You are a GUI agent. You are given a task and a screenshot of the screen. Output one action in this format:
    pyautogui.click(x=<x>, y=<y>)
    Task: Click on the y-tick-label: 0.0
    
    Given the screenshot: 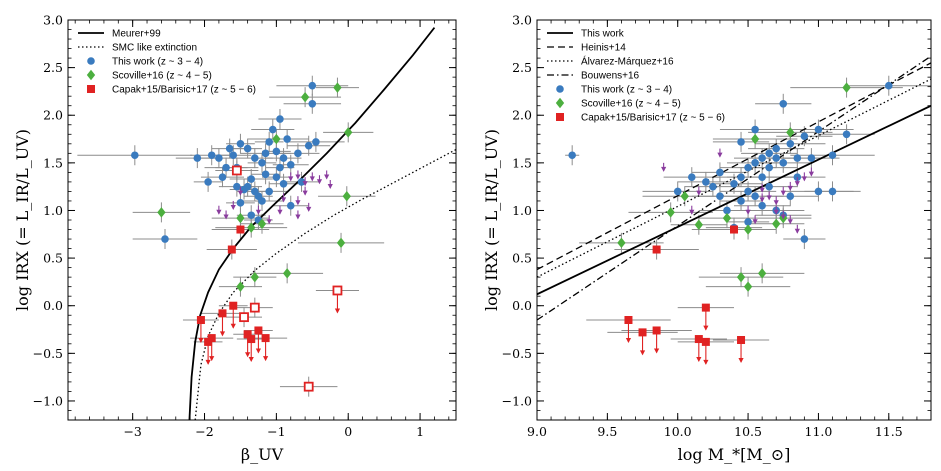 What is the action you would take?
    pyautogui.click(x=522, y=305)
    